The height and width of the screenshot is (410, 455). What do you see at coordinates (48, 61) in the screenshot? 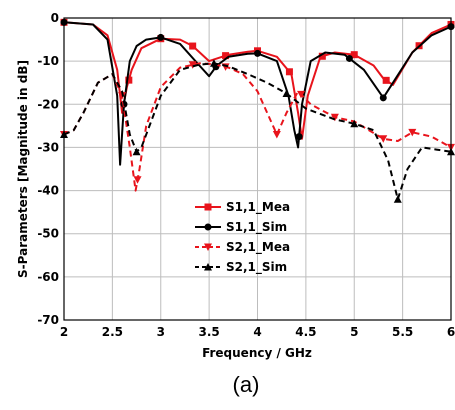
I see `y-tick-label: -10` at bounding box center [48, 61].